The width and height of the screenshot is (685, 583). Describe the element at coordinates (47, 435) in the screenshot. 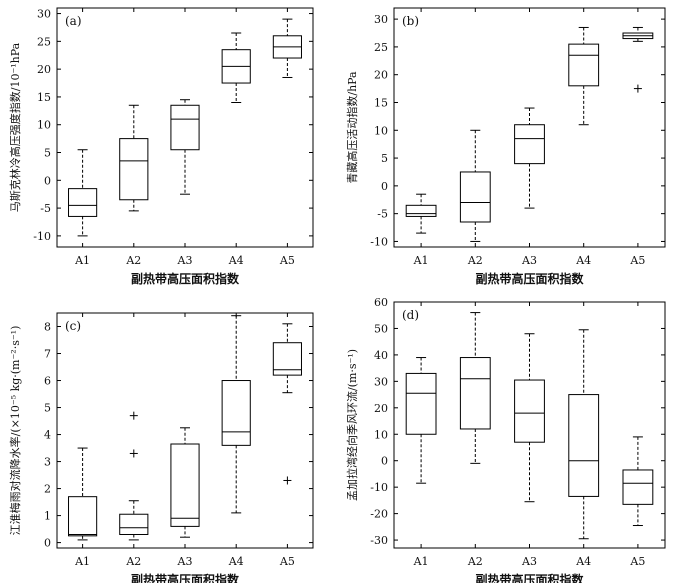

I see `y-tick-label: 4` at that location.